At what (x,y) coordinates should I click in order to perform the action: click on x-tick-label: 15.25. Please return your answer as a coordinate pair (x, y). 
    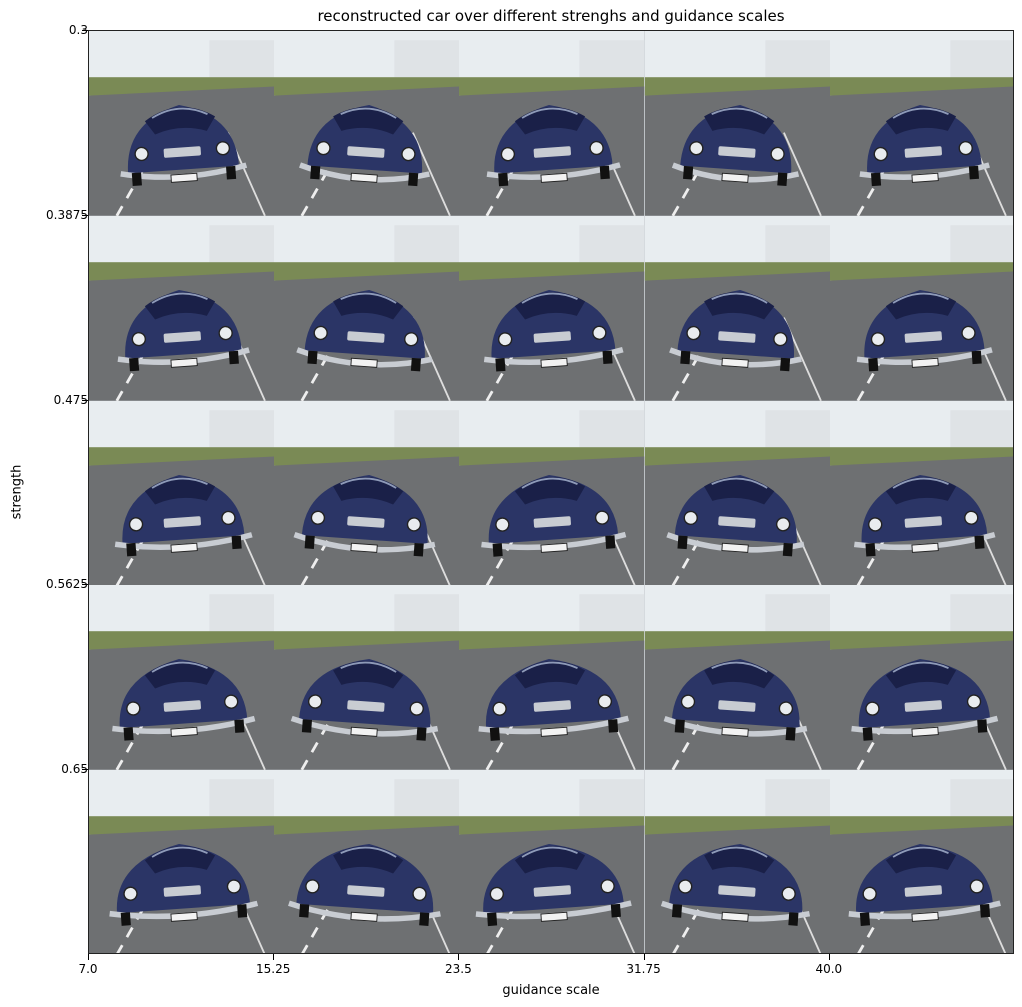
    Looking at the image, I should click on (273, 969).